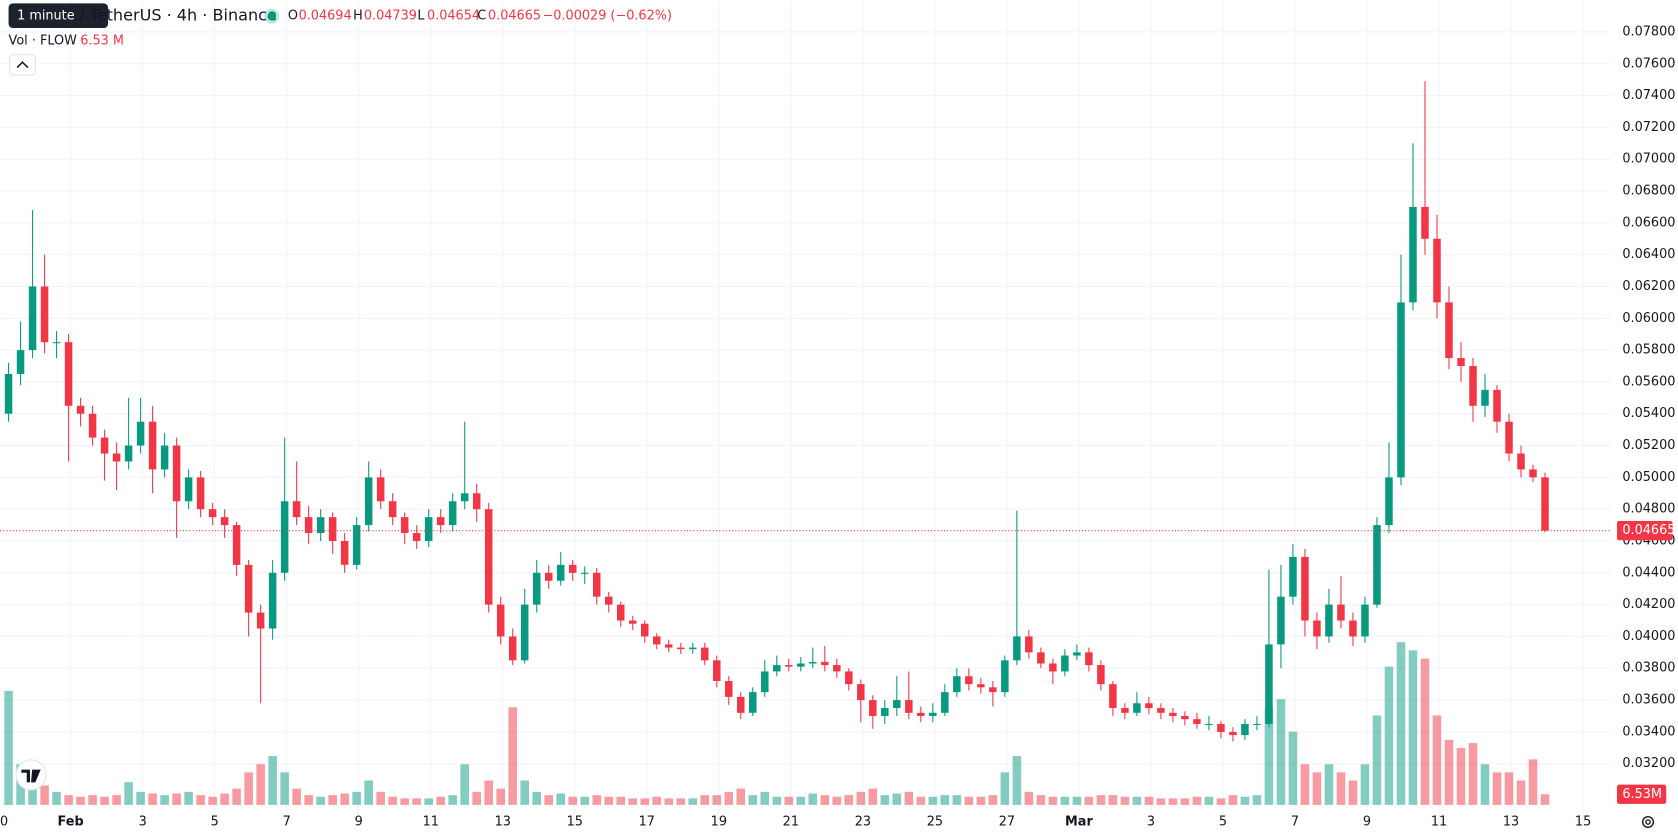  I want to click on settings-icon, so click(1648, 822).